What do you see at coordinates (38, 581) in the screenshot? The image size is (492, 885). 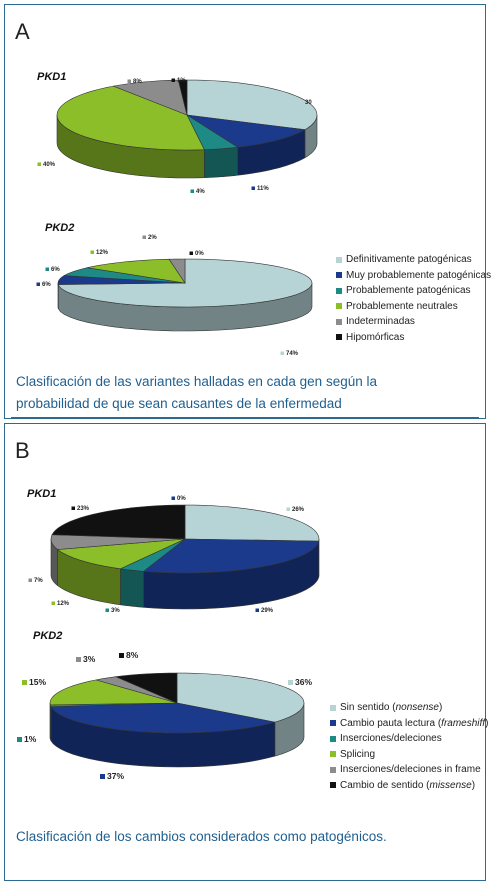 I see `pie-data-label: 7%` at bounding box center [38, 581].